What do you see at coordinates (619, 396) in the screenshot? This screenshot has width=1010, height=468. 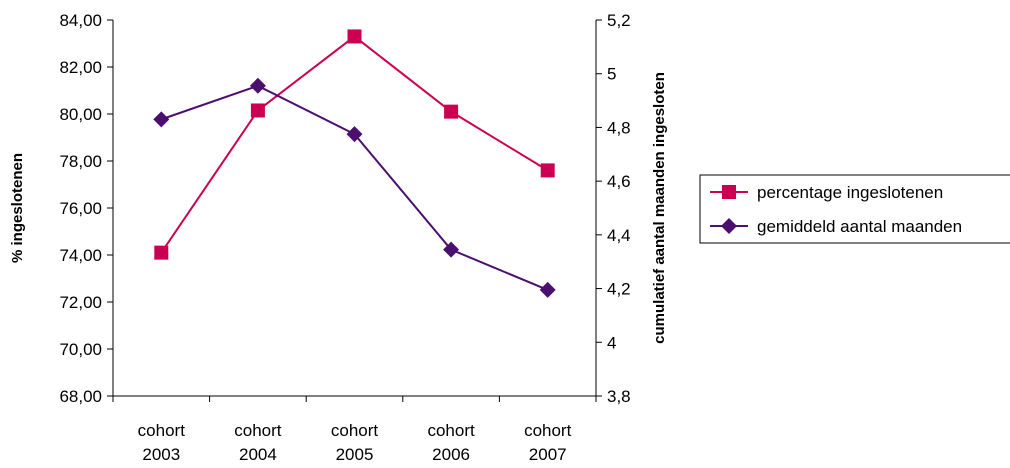 I see `right-tick-label: 3,8` at bounding box center [619, 396].